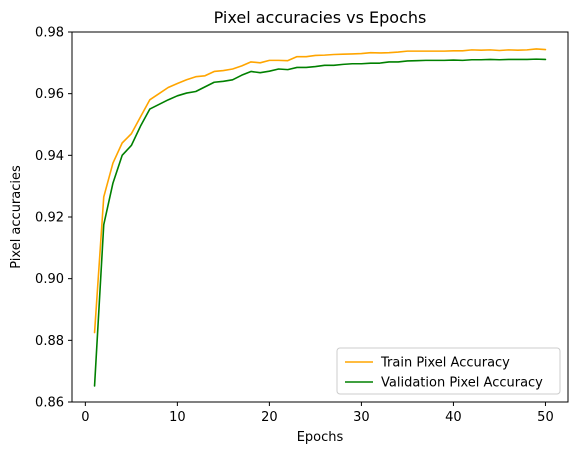 The width and height of the screenshot is (585, 462). I want to click on y-tick-label: 0.88, so click(49, 341).